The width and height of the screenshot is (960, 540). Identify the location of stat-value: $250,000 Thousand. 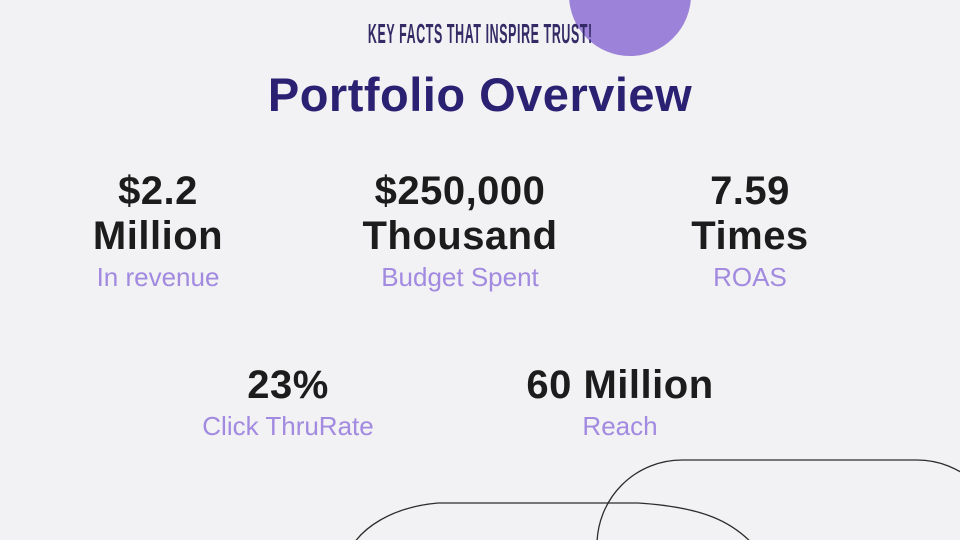
(460, 214).